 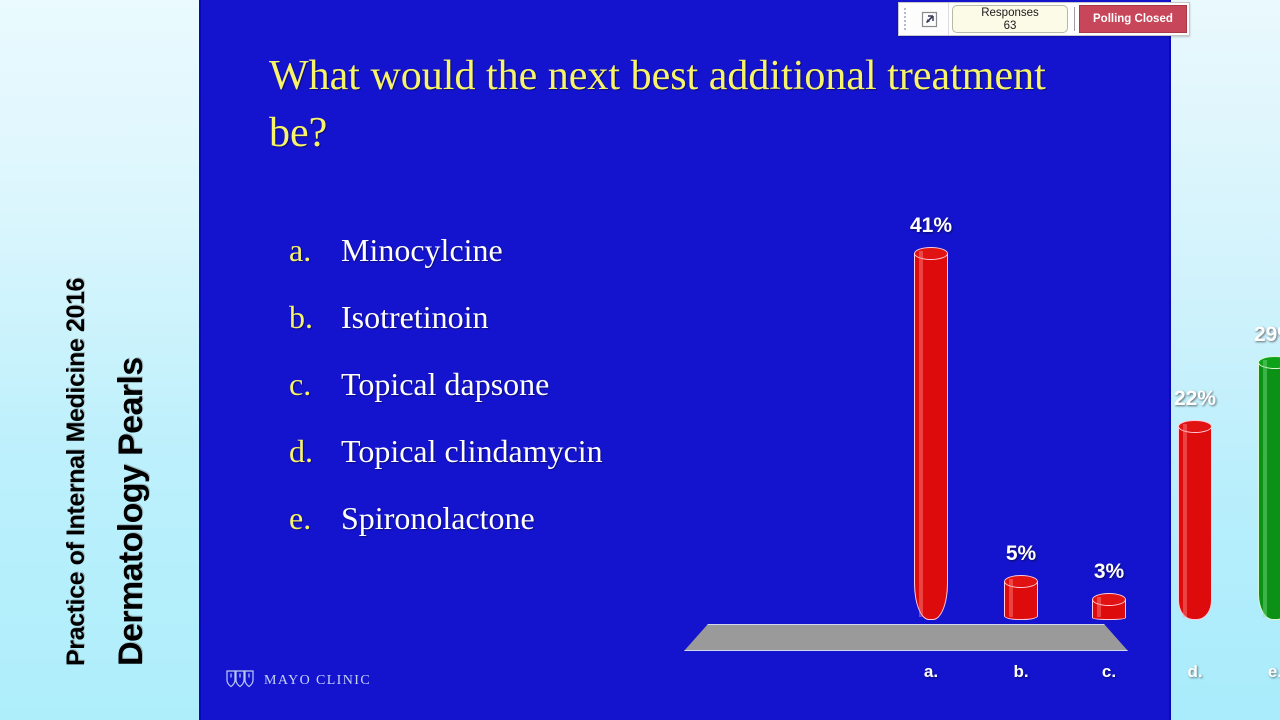 I want to click on bar-a: 41%, so click(x=931, y=417).